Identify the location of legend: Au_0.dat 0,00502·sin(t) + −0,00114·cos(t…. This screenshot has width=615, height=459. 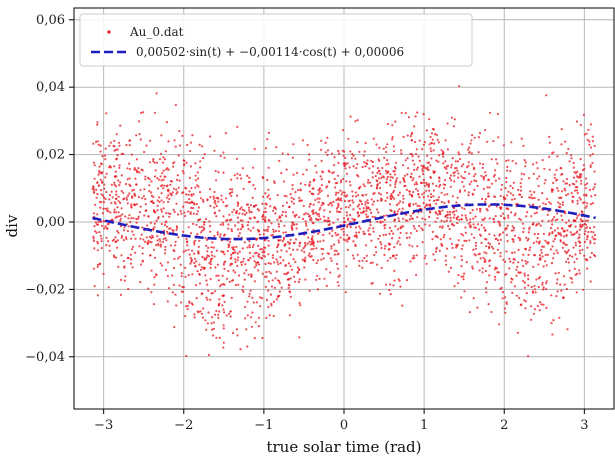
(276, 40).